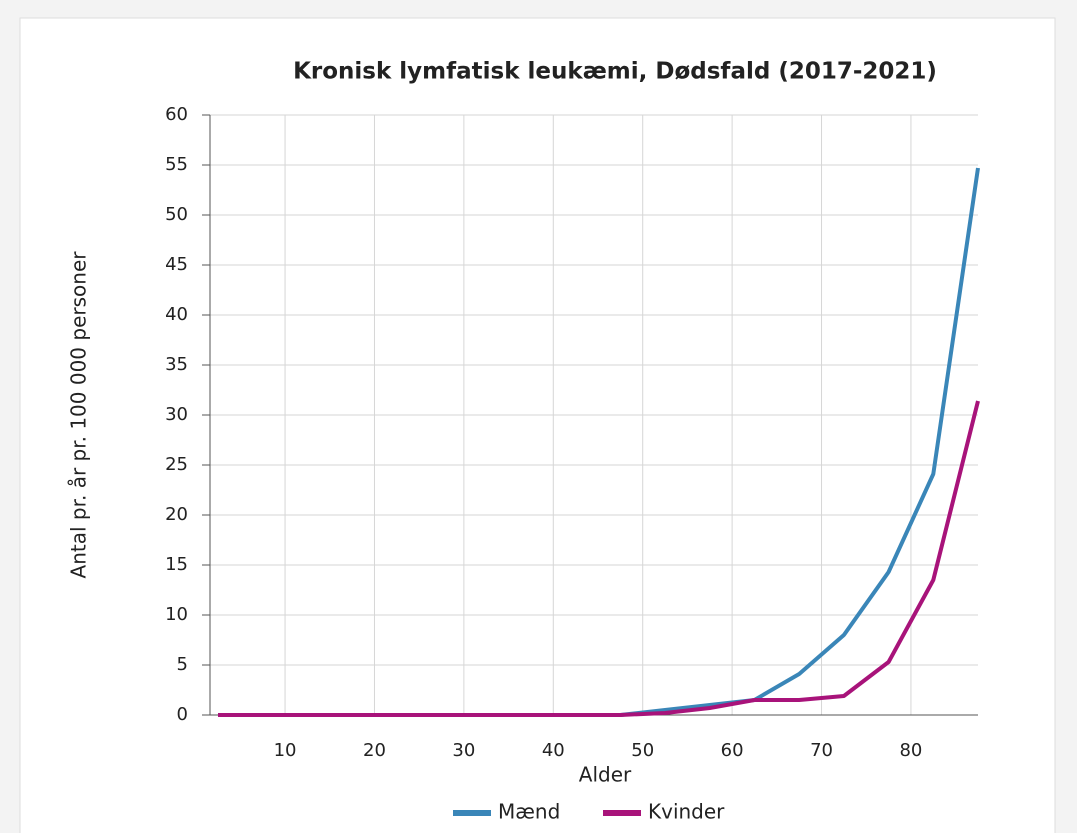  What do you see at coordinates (176, 364) in the screenshot?
I see `y-tick-label: 35` at bounding box center [176, 364].